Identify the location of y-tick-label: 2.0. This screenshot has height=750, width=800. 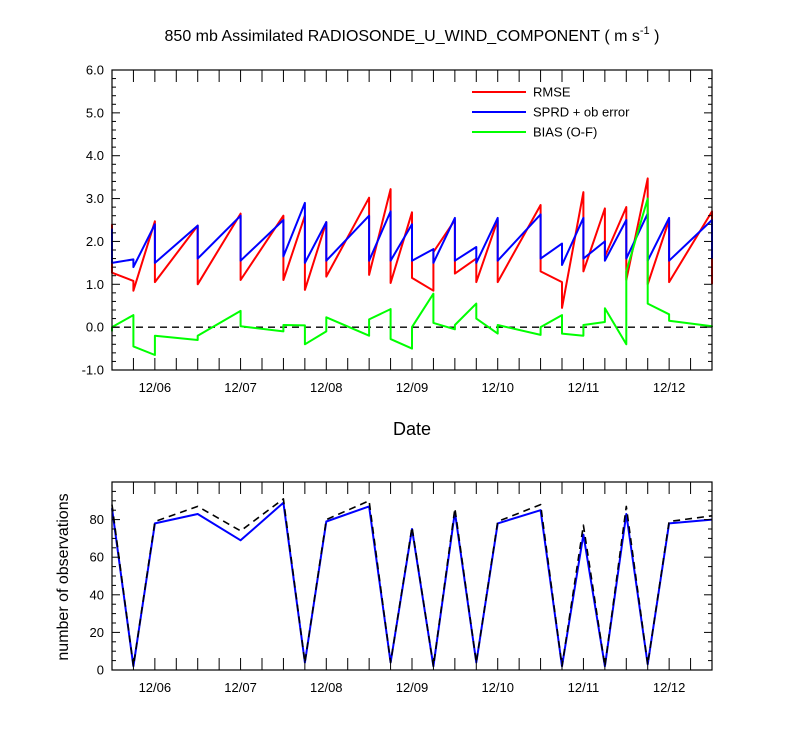
(95, 241).